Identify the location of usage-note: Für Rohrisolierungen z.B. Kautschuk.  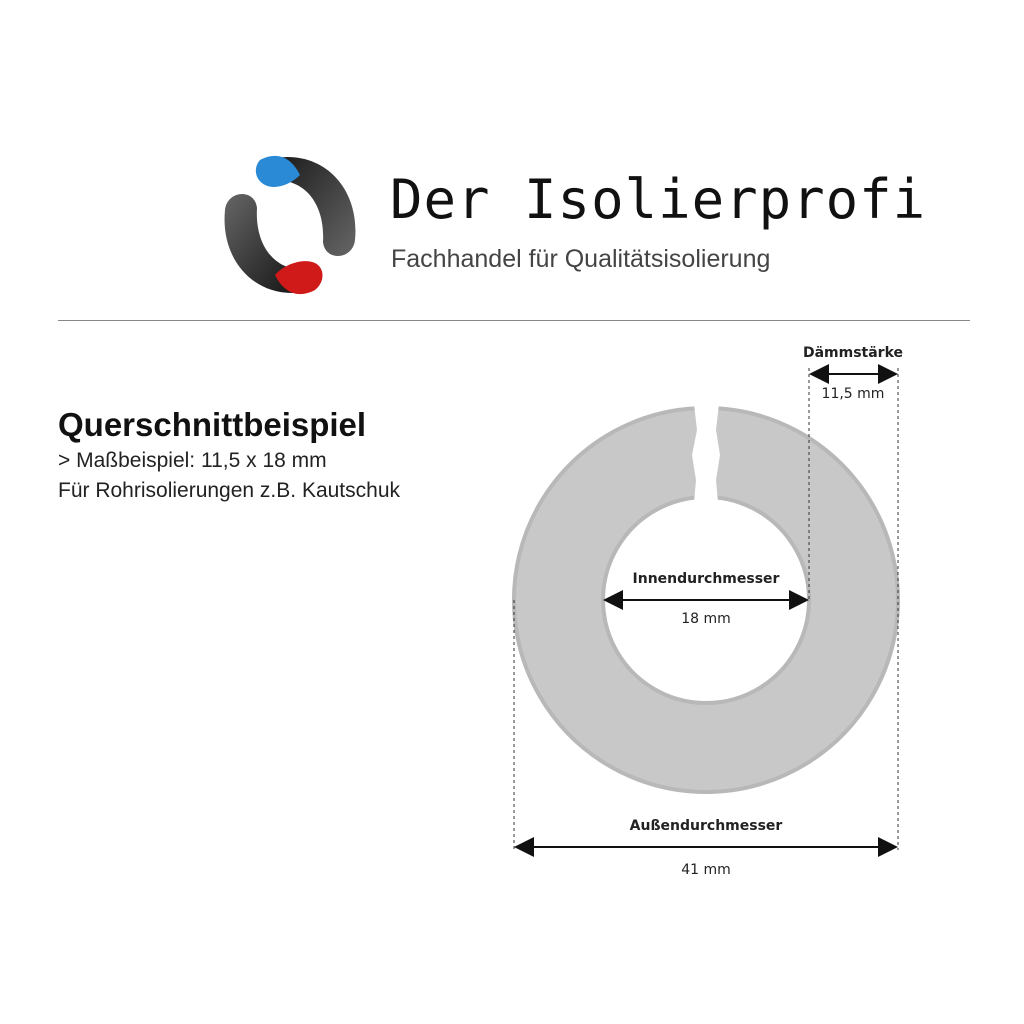
(229, 490).